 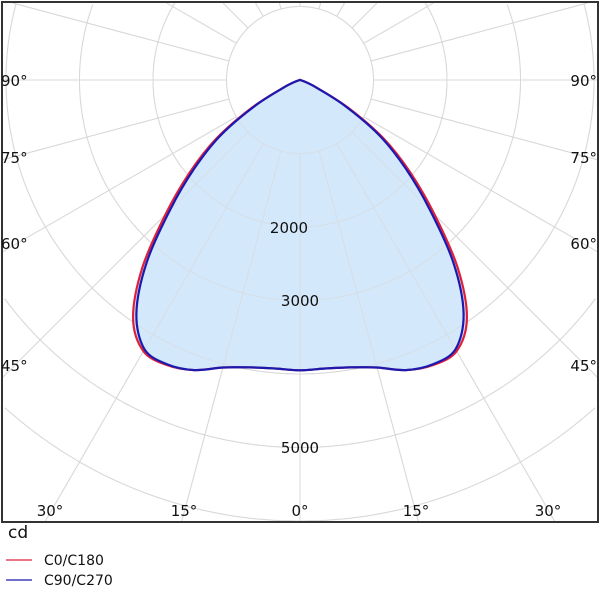 What do you see at coordinates (299, 511) in the screenshot?
I see `angle-label-0: 0°` at bounding box center [299, 511].